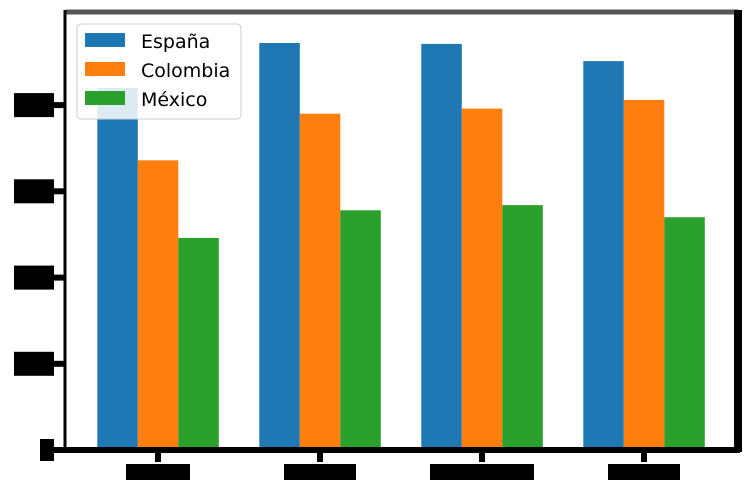 The width and height of the screenshot is (750, 496). What do you see at coordinates (175, 42) in the screenshot?
I see `legend-label-espana: España` at bounding box center [175, 42].